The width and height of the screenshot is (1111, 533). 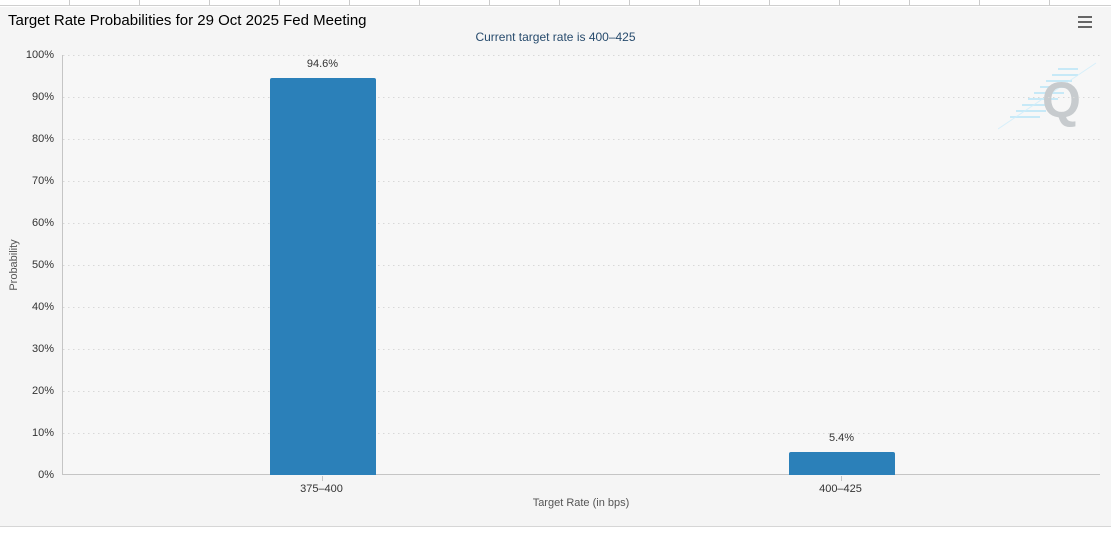 What do you see at coordinates (42, 307) in the screenshot?
I see `y-axis-tick-label: 40%` at bounding box center [42, 307].